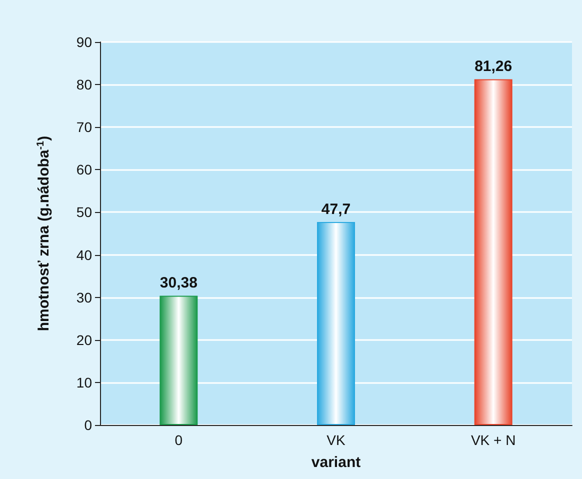 The width and height of the screenshot is (582, 479). Describe the element at coordinates (84, 127) in the screenshot. I see `y-tick-label: 70` at that location.